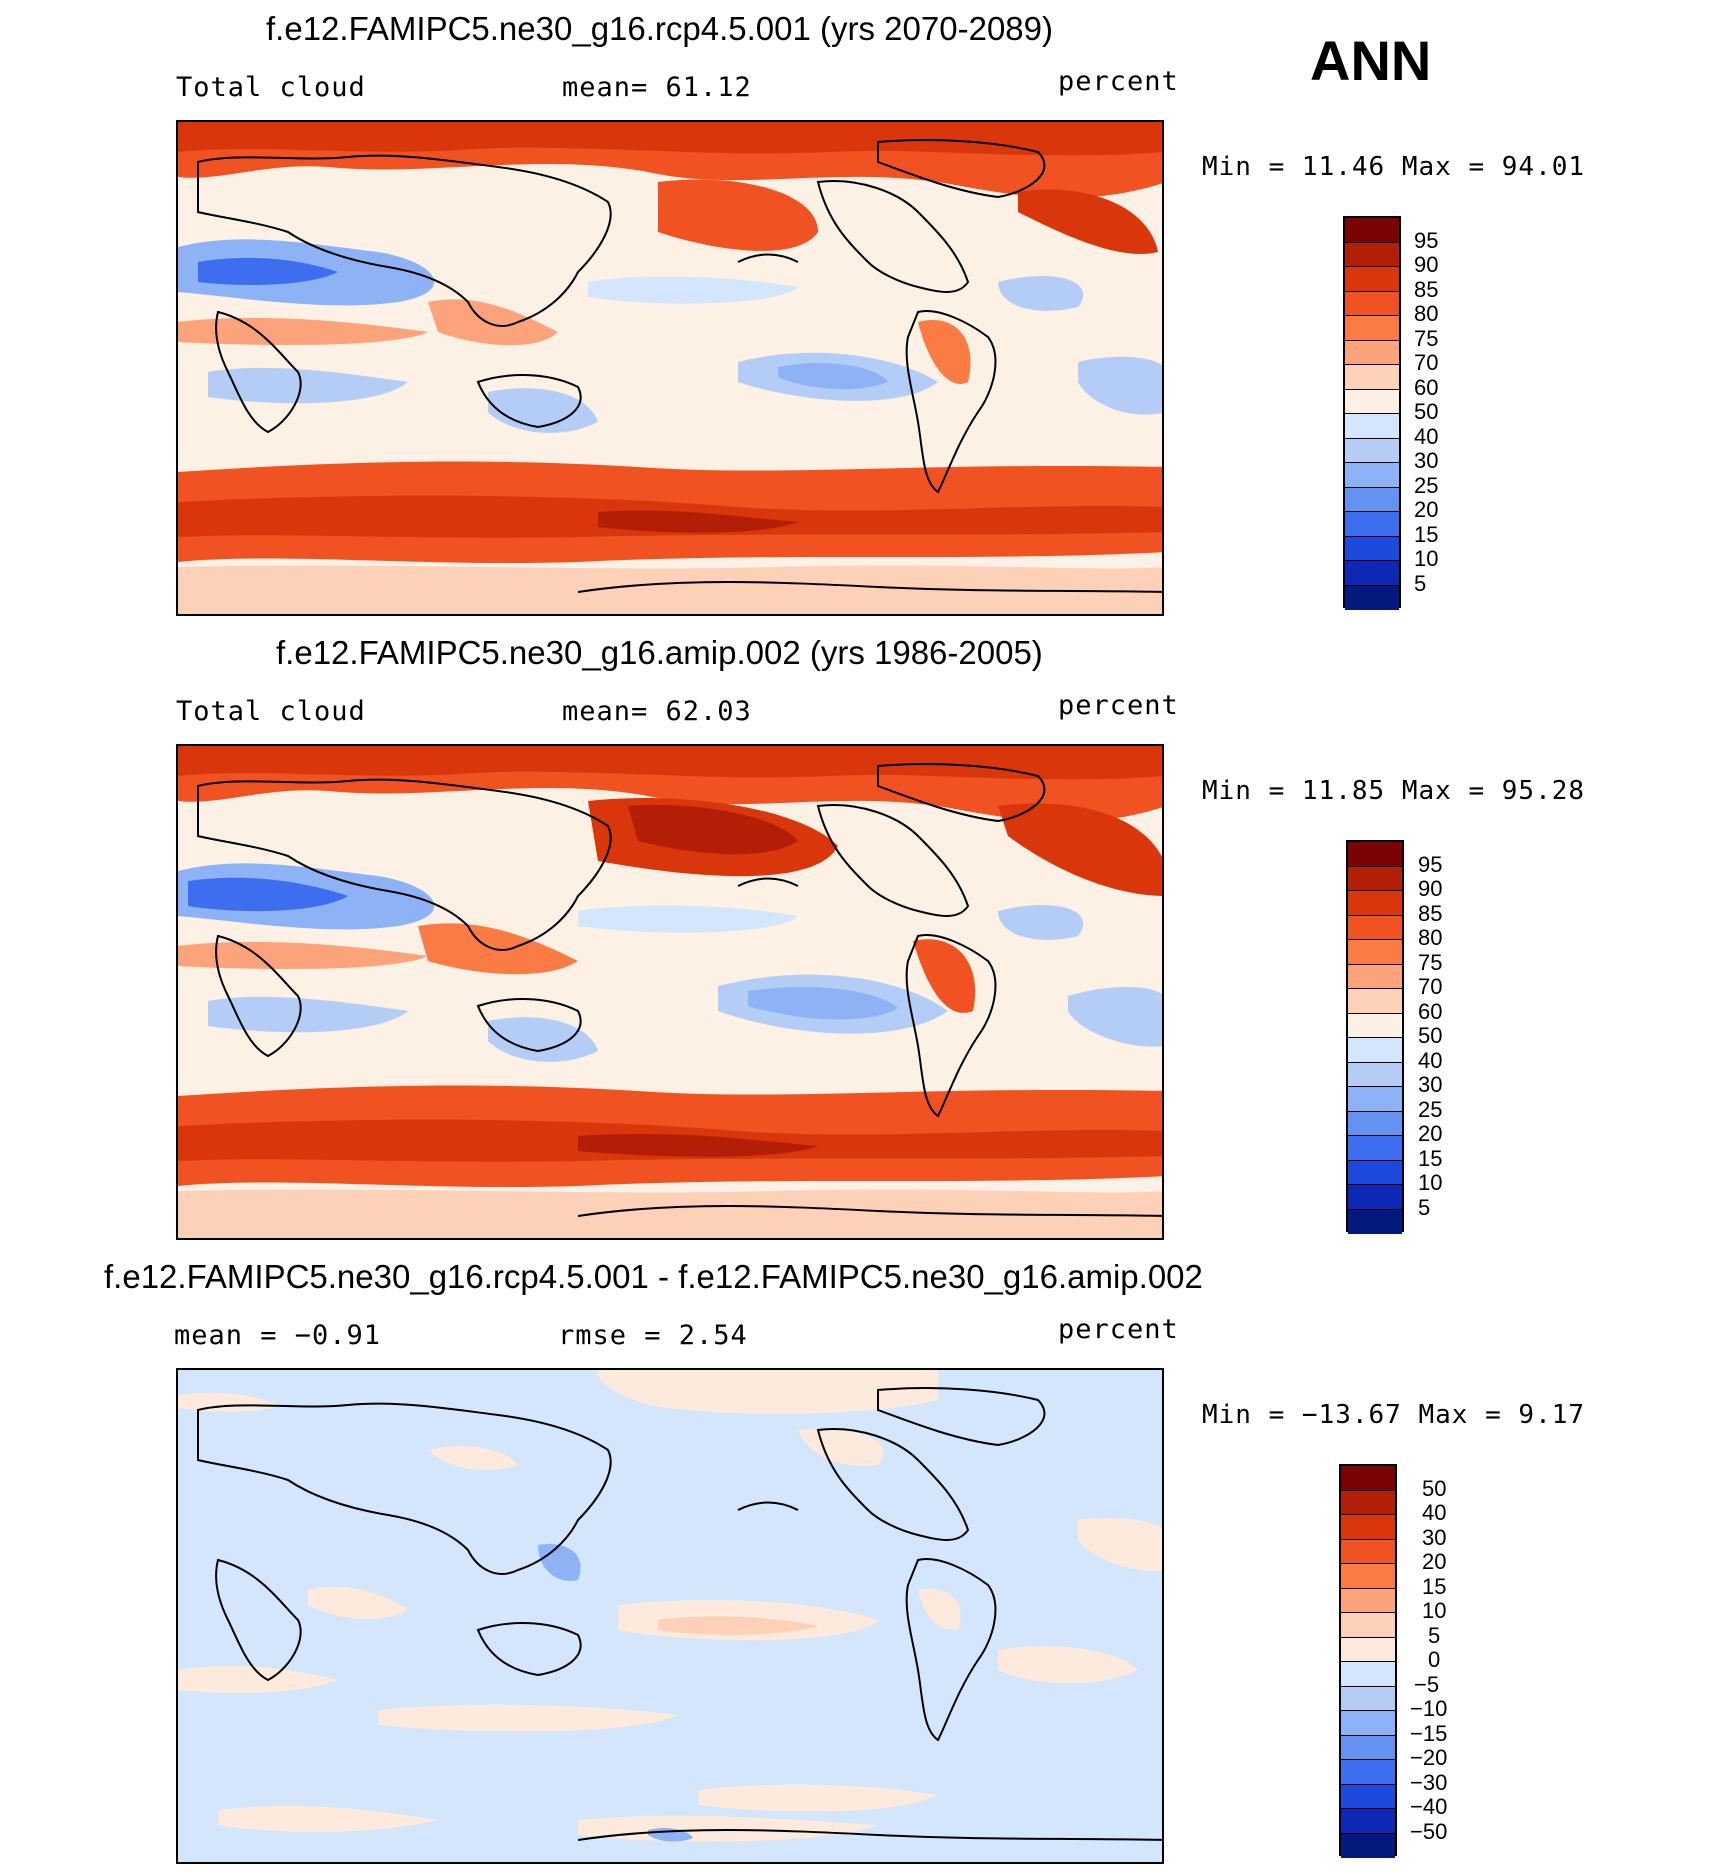 This screenshot has height=1874, width=1710. What do you see at coordinates (1394, 1415) in the screenshot?
I see `panel-3-minmax: Min = −13.67 Max = 9.17` at bounding box center [1394, 1415].